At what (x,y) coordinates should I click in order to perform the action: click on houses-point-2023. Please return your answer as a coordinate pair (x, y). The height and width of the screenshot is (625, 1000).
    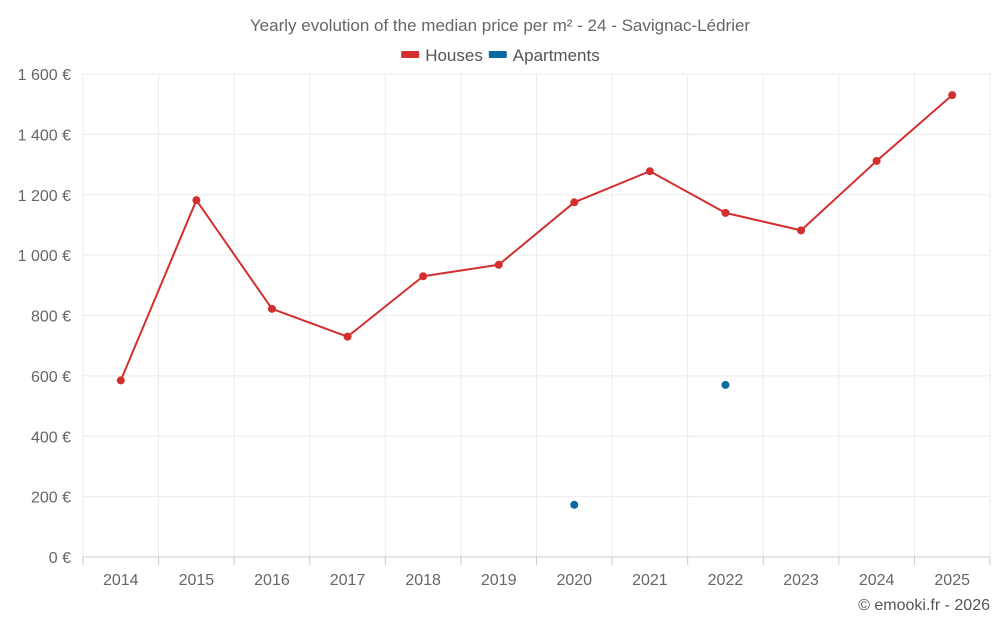
    Looking at the image, I should click on (801, 230).